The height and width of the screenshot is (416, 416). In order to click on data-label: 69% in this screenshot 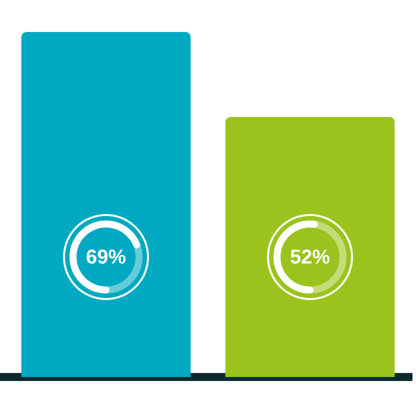, I will do `click(106, 257)`.